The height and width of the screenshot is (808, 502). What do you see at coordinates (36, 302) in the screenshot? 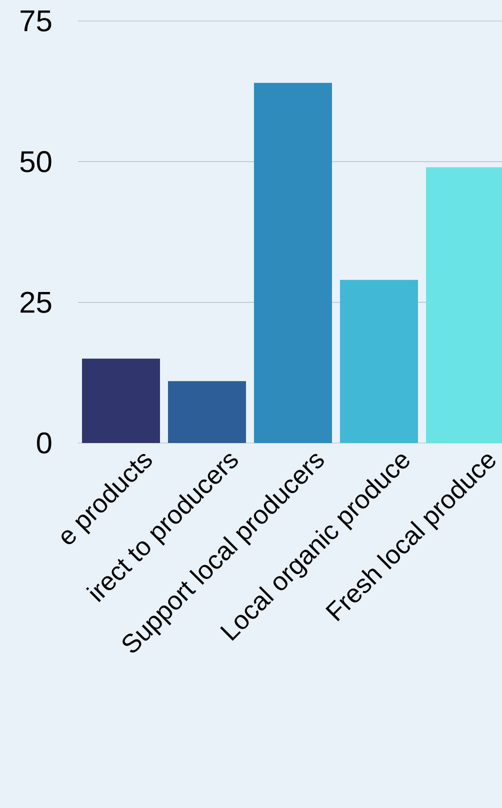
I see `y-tick-label: 25` at bounding box center [36, 302].